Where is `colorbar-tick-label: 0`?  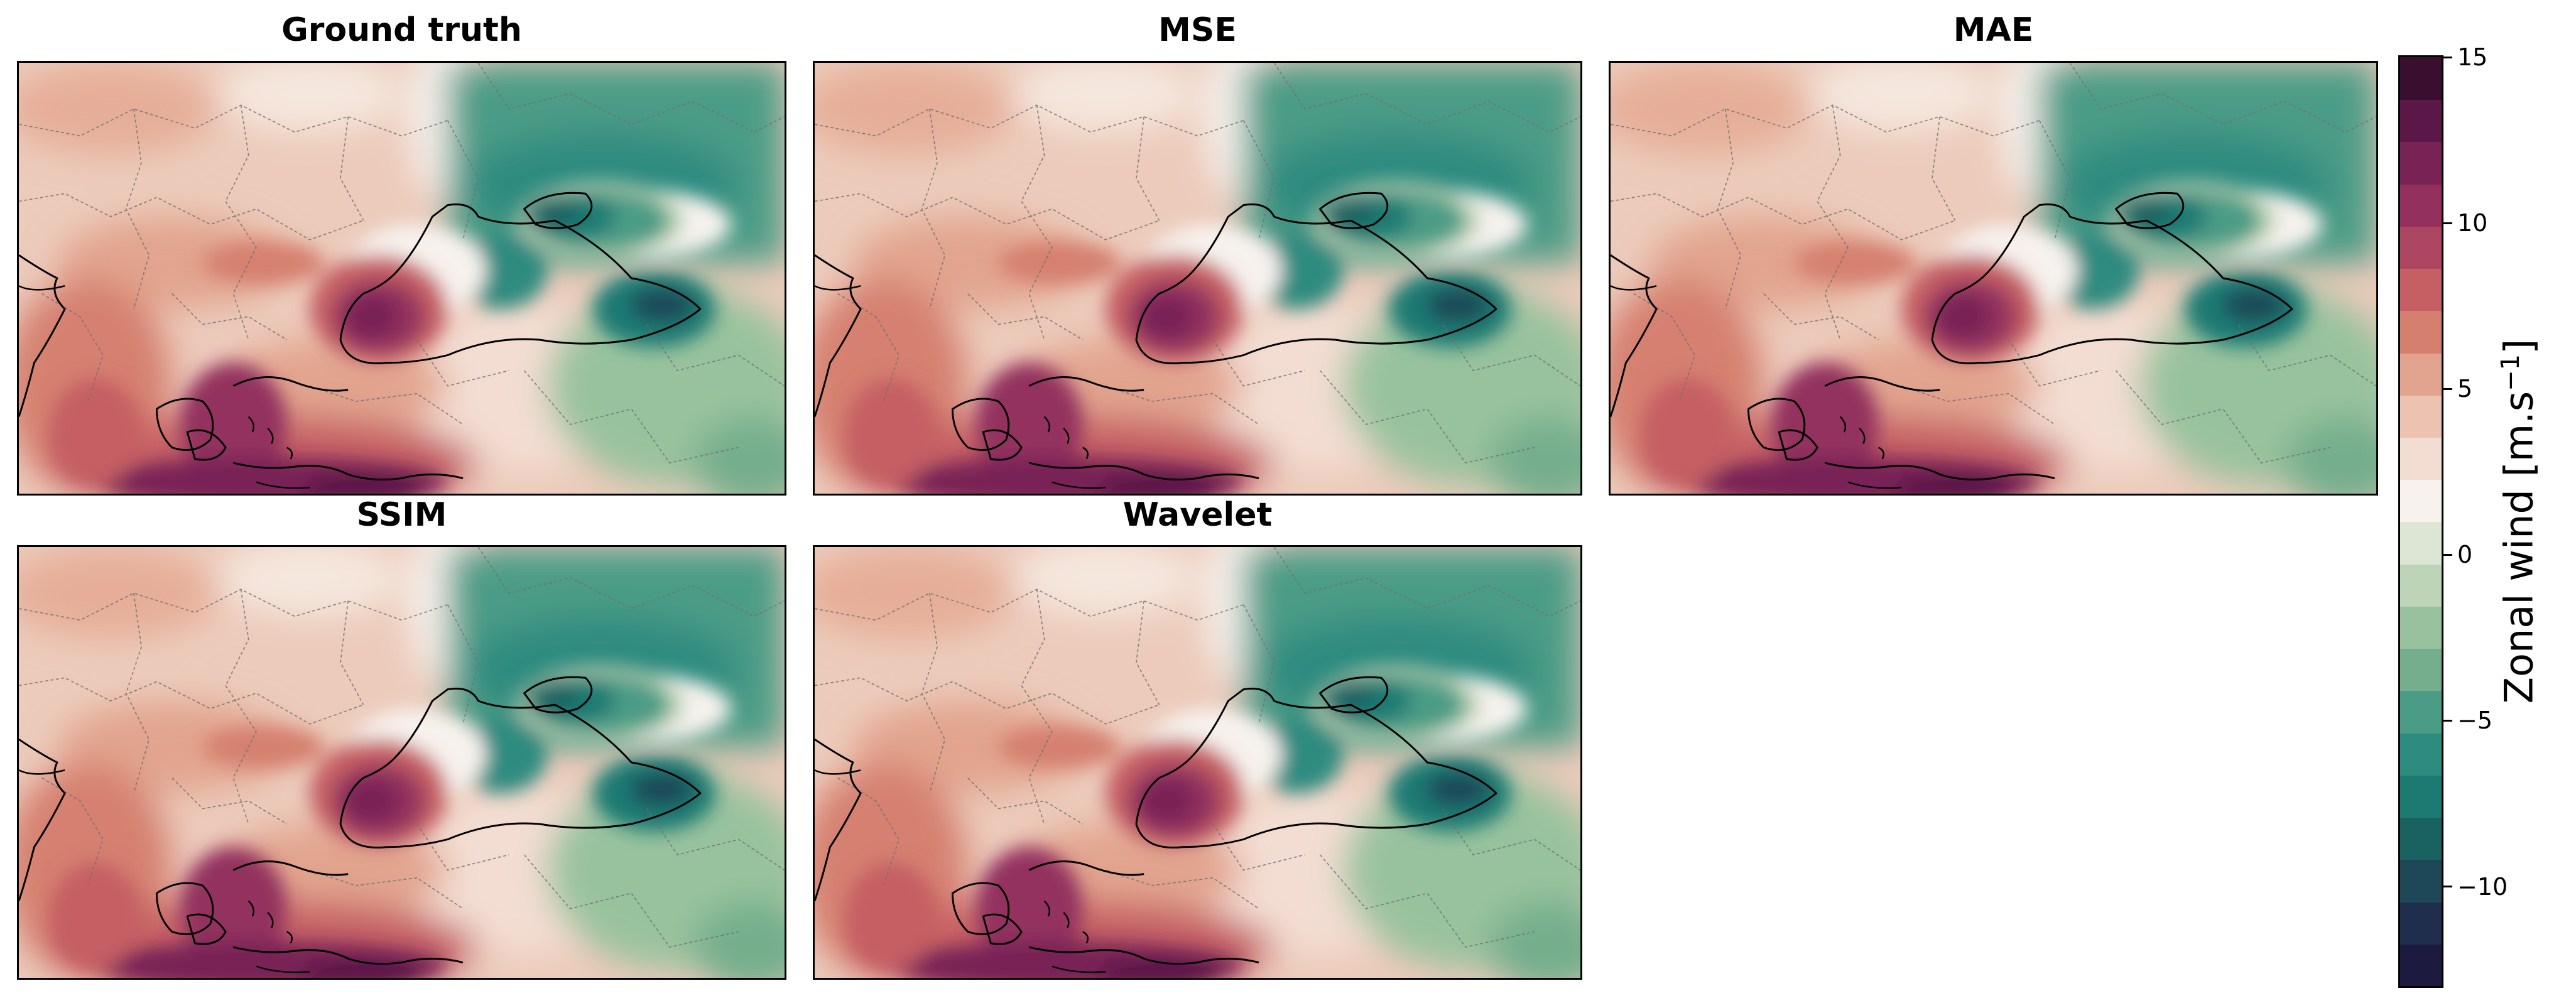
colorbar-tick-label: 0 is located at coordinates (2465, 555).